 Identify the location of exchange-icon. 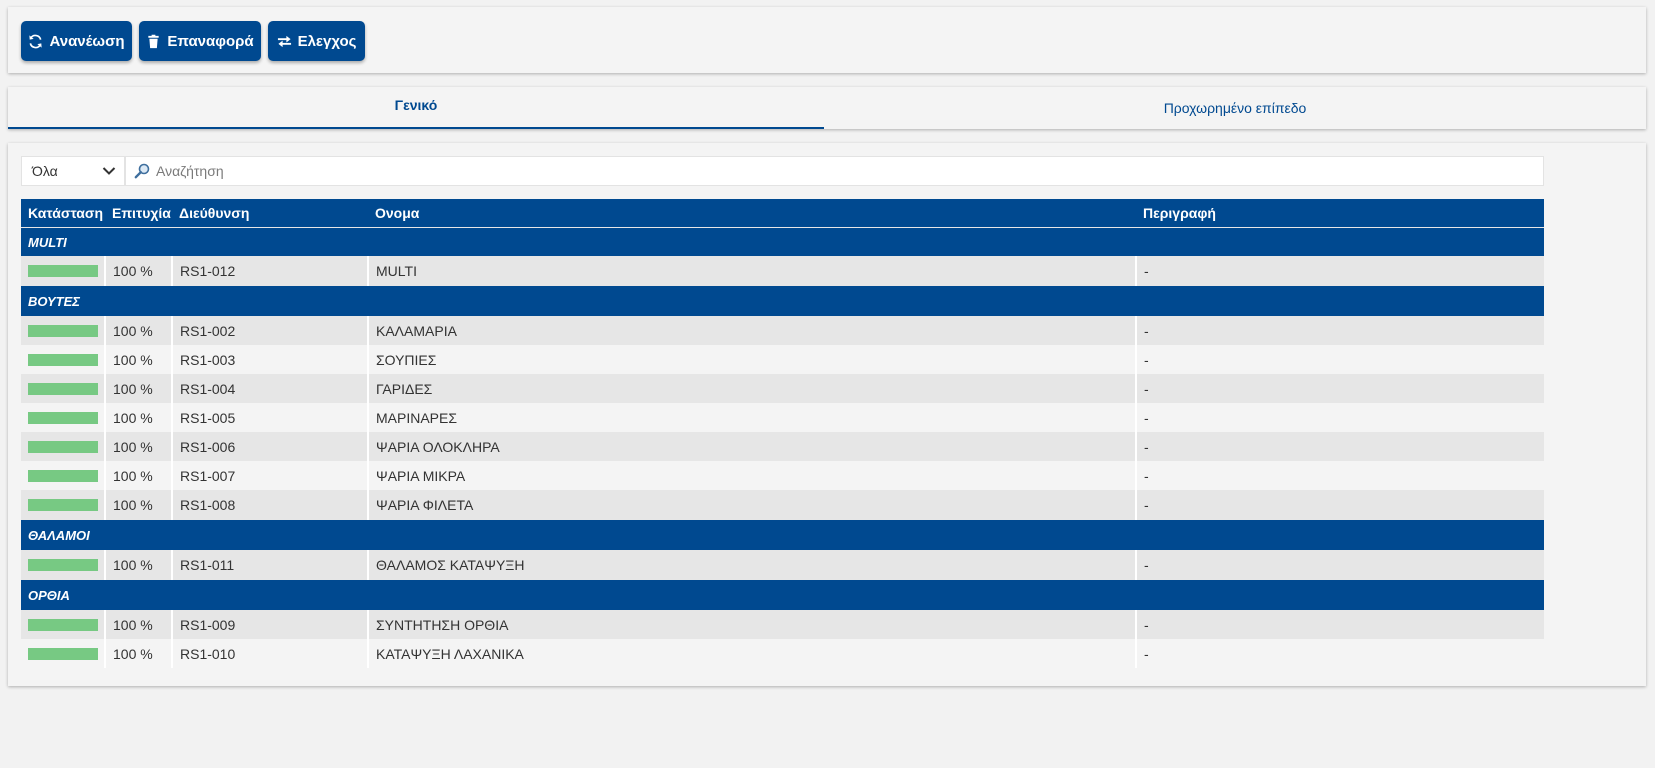
(284, 41).